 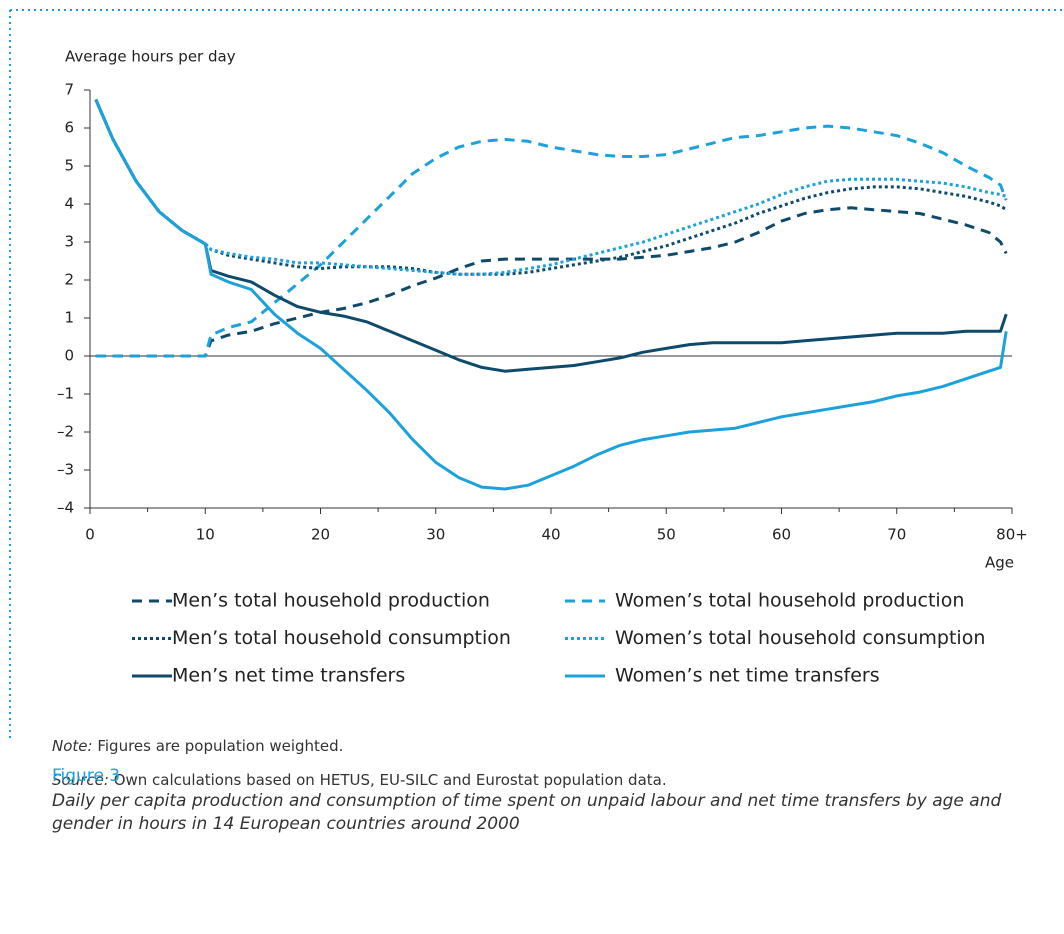 I want to click on x-tick-label: 10, so click(x=205, y=535).